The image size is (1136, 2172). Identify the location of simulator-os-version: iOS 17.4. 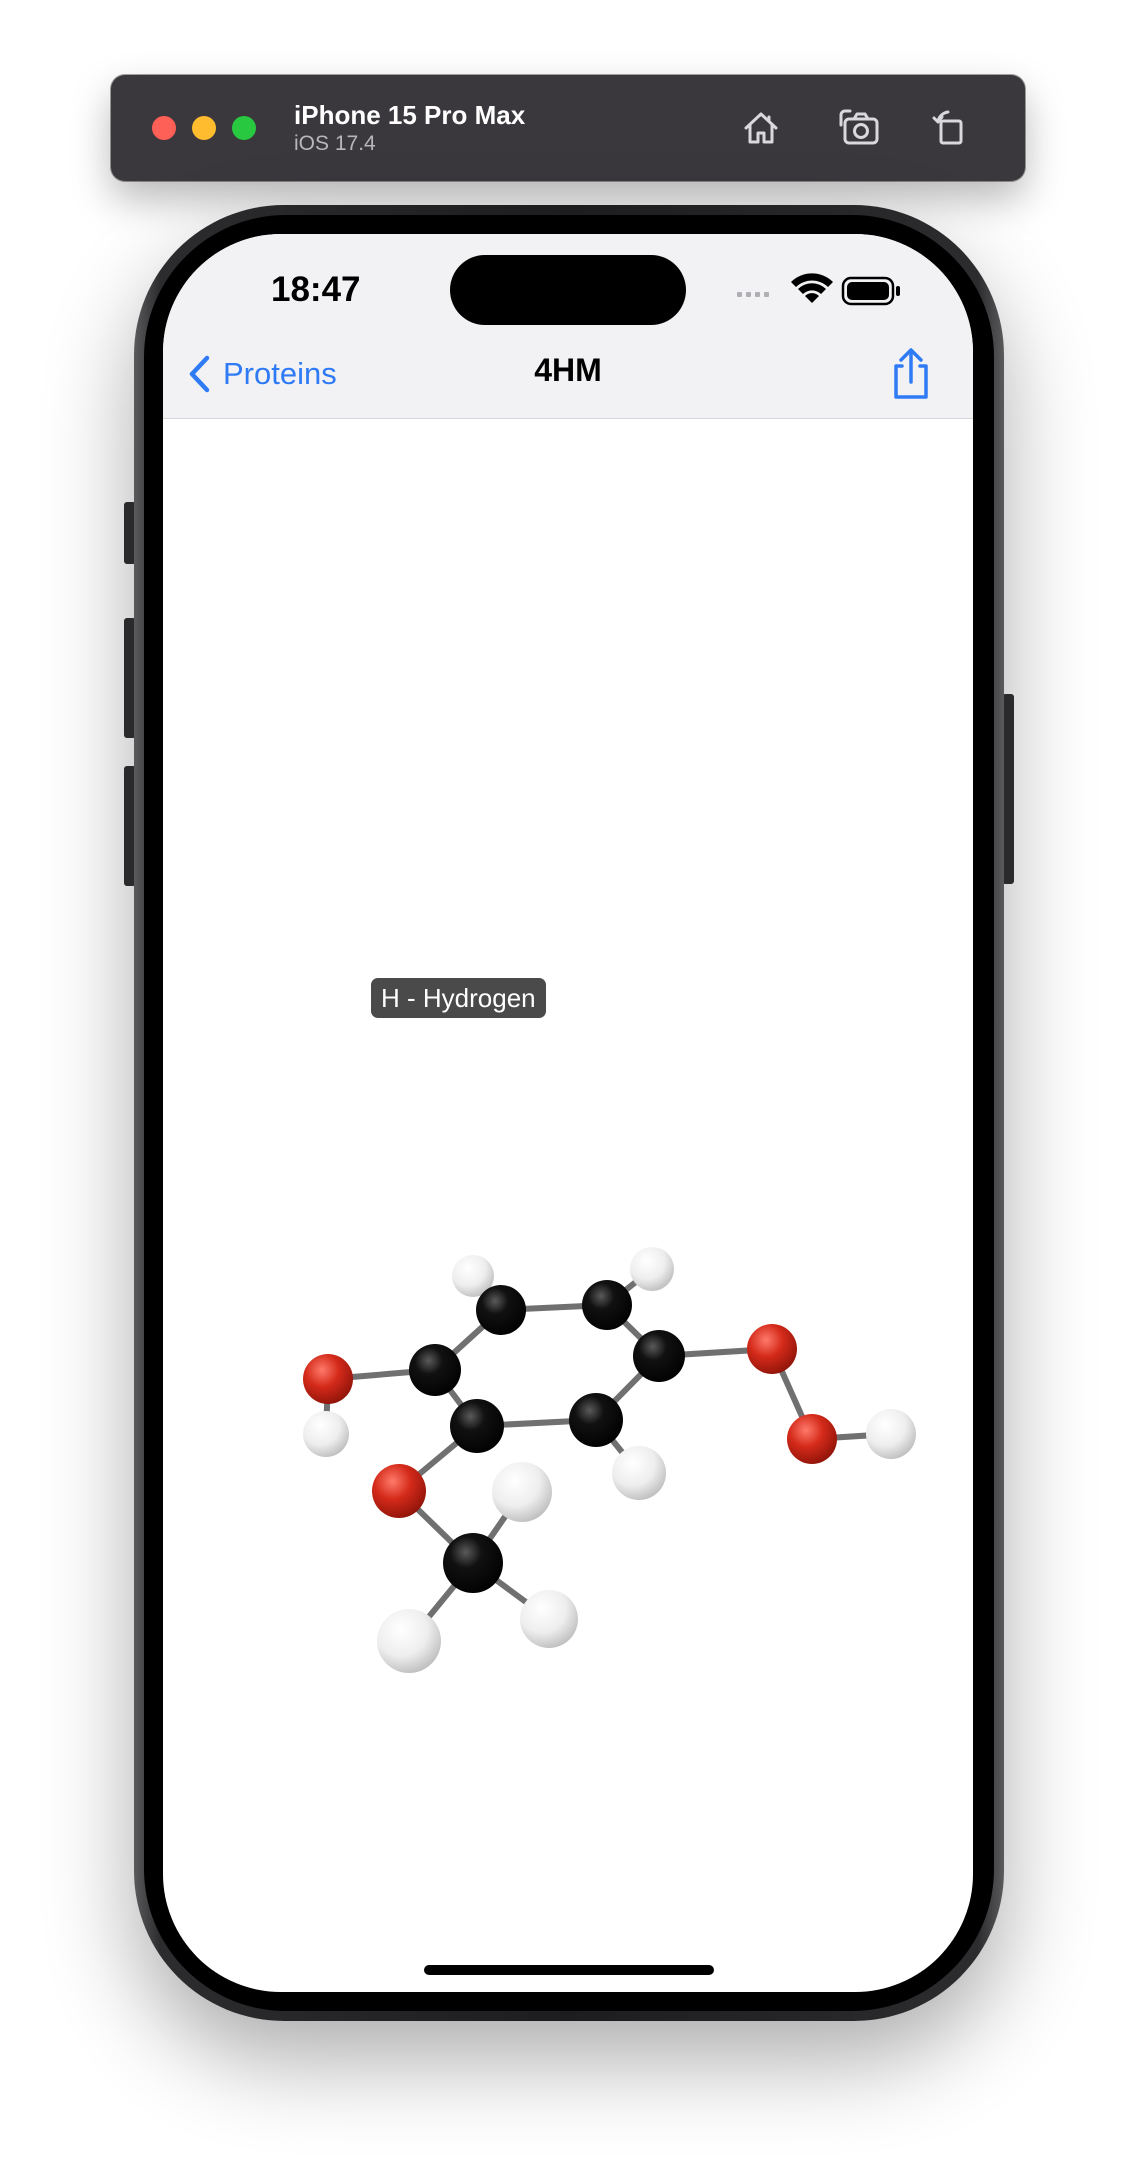
(335, 143).